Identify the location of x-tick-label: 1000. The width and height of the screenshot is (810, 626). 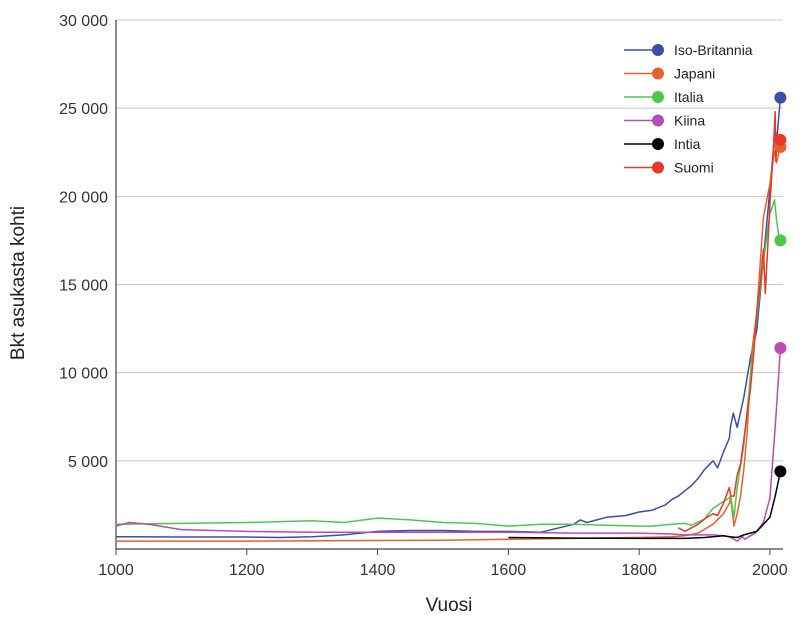
(116, 570).